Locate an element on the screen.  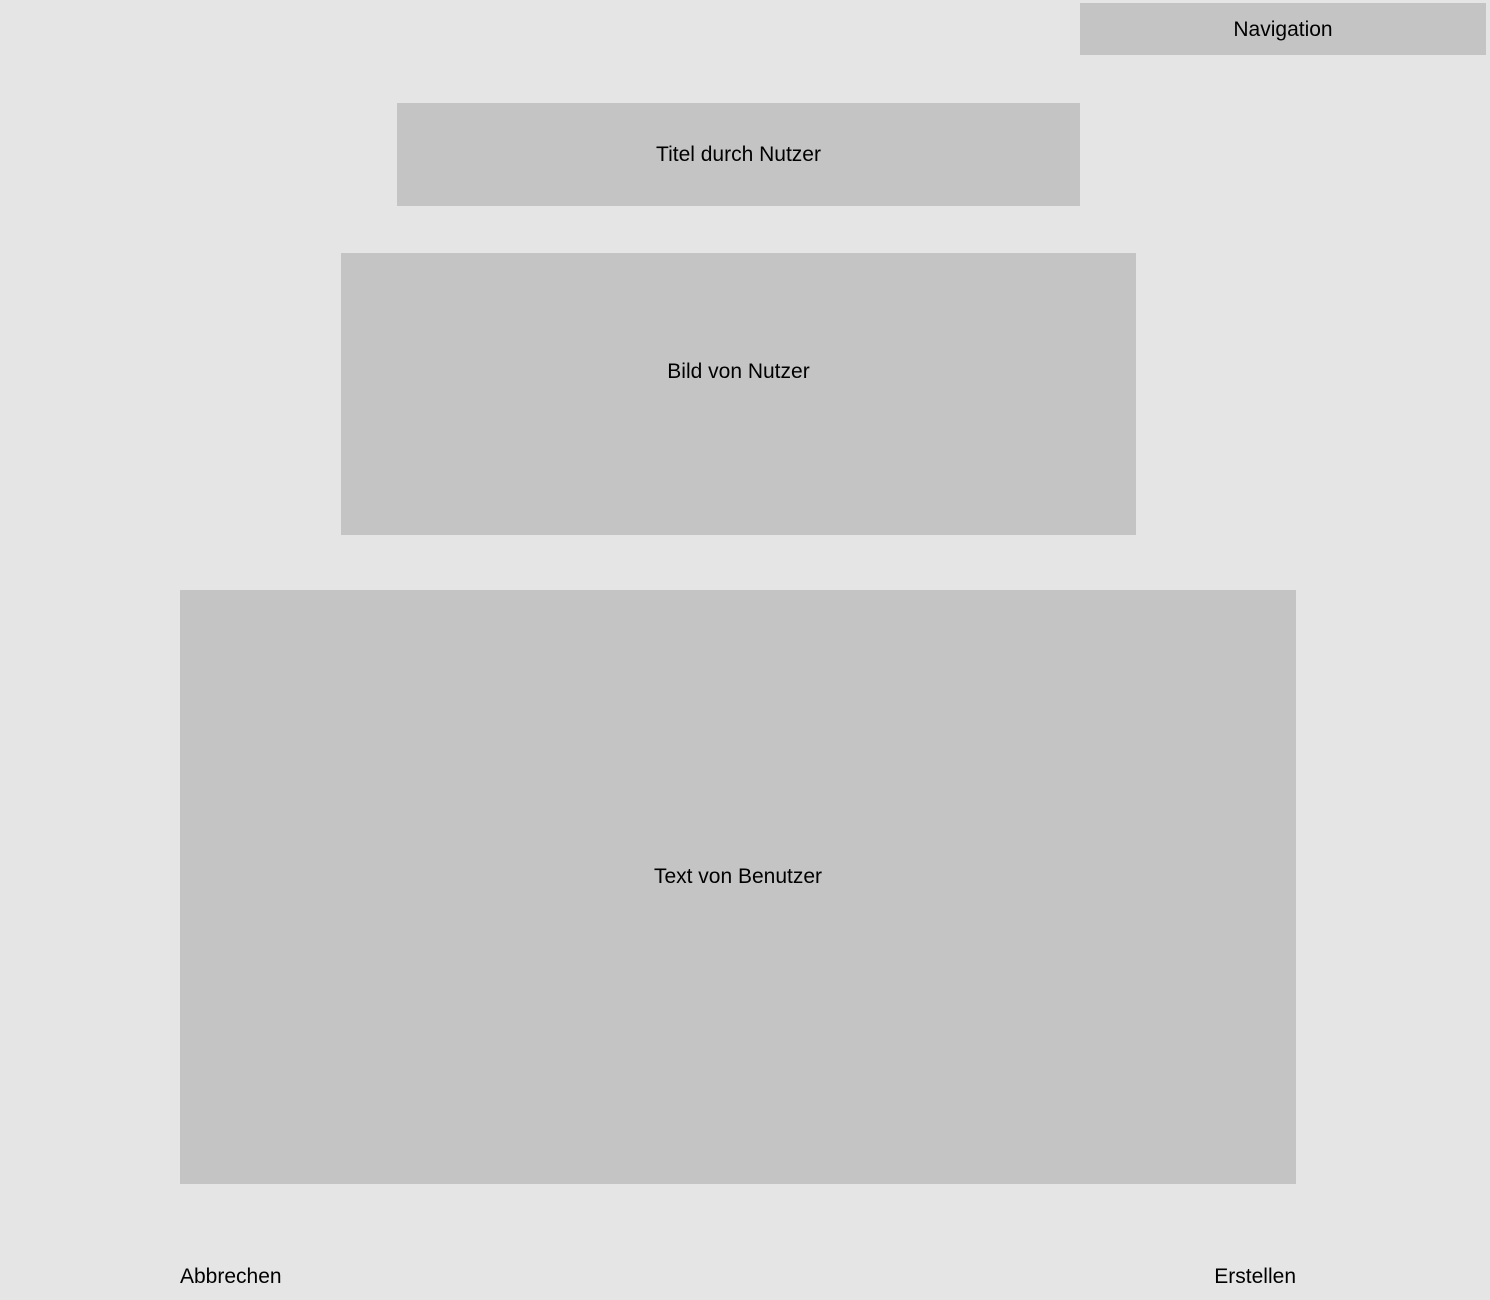
navigation-label: Navigation is located at coordinates (1283, 29).